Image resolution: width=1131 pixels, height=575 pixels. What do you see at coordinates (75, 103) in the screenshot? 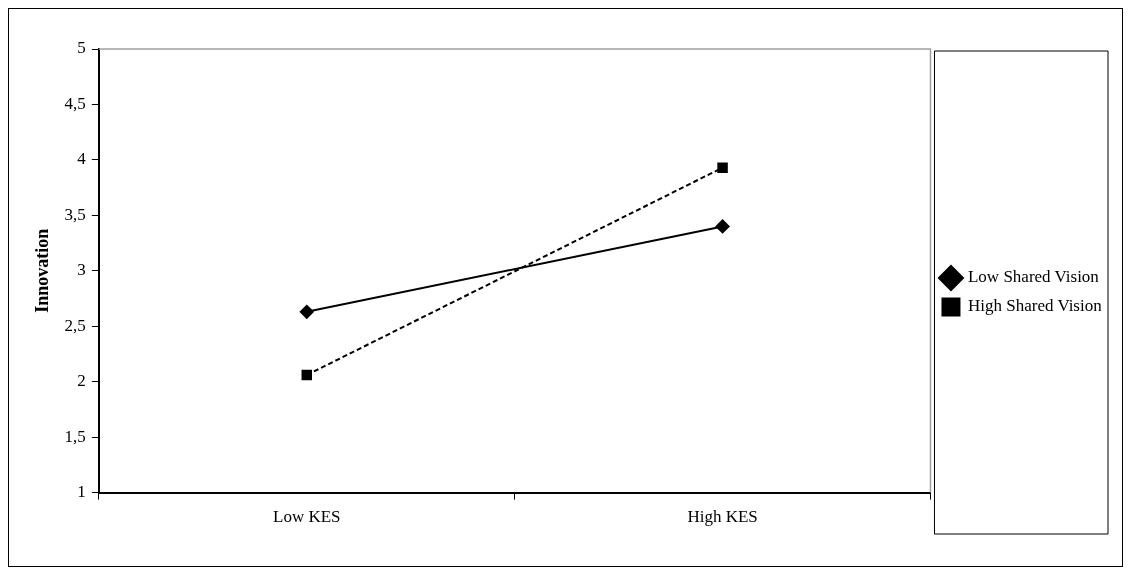
I see `y-tick-label: 4,5` at bounding box center [75, 103].